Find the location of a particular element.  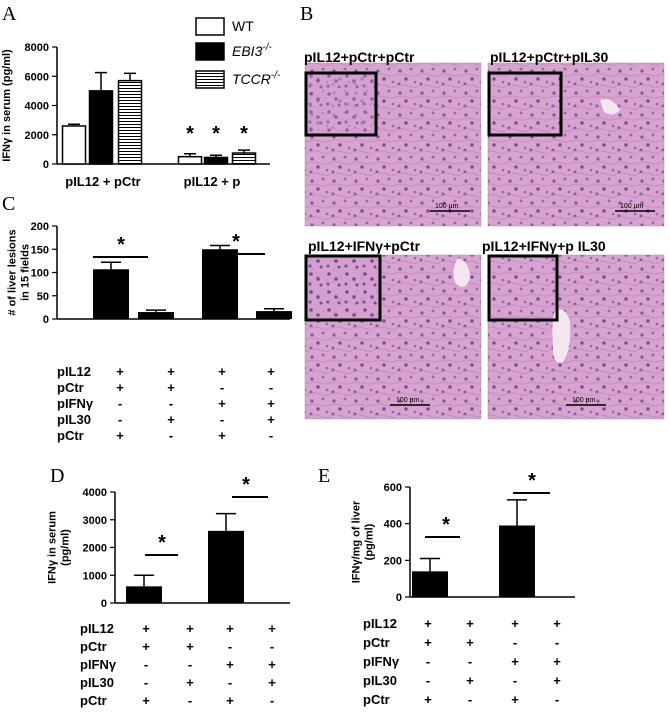

y-tick-label: 600 is located at coordinates (393, 488).